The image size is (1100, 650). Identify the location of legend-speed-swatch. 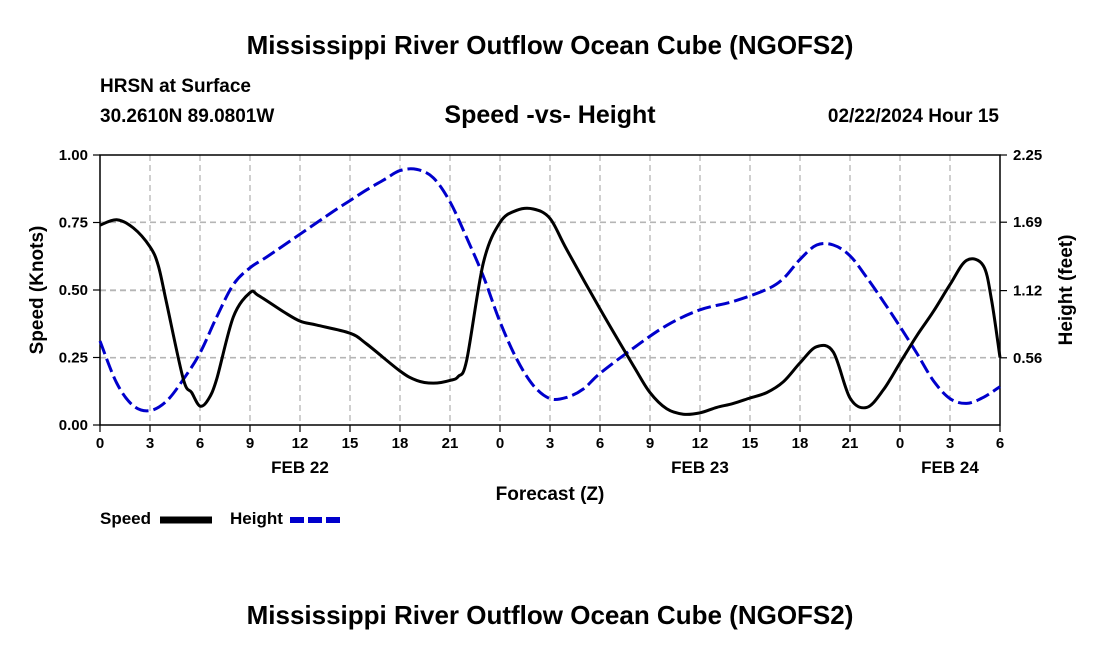
(186, 520).